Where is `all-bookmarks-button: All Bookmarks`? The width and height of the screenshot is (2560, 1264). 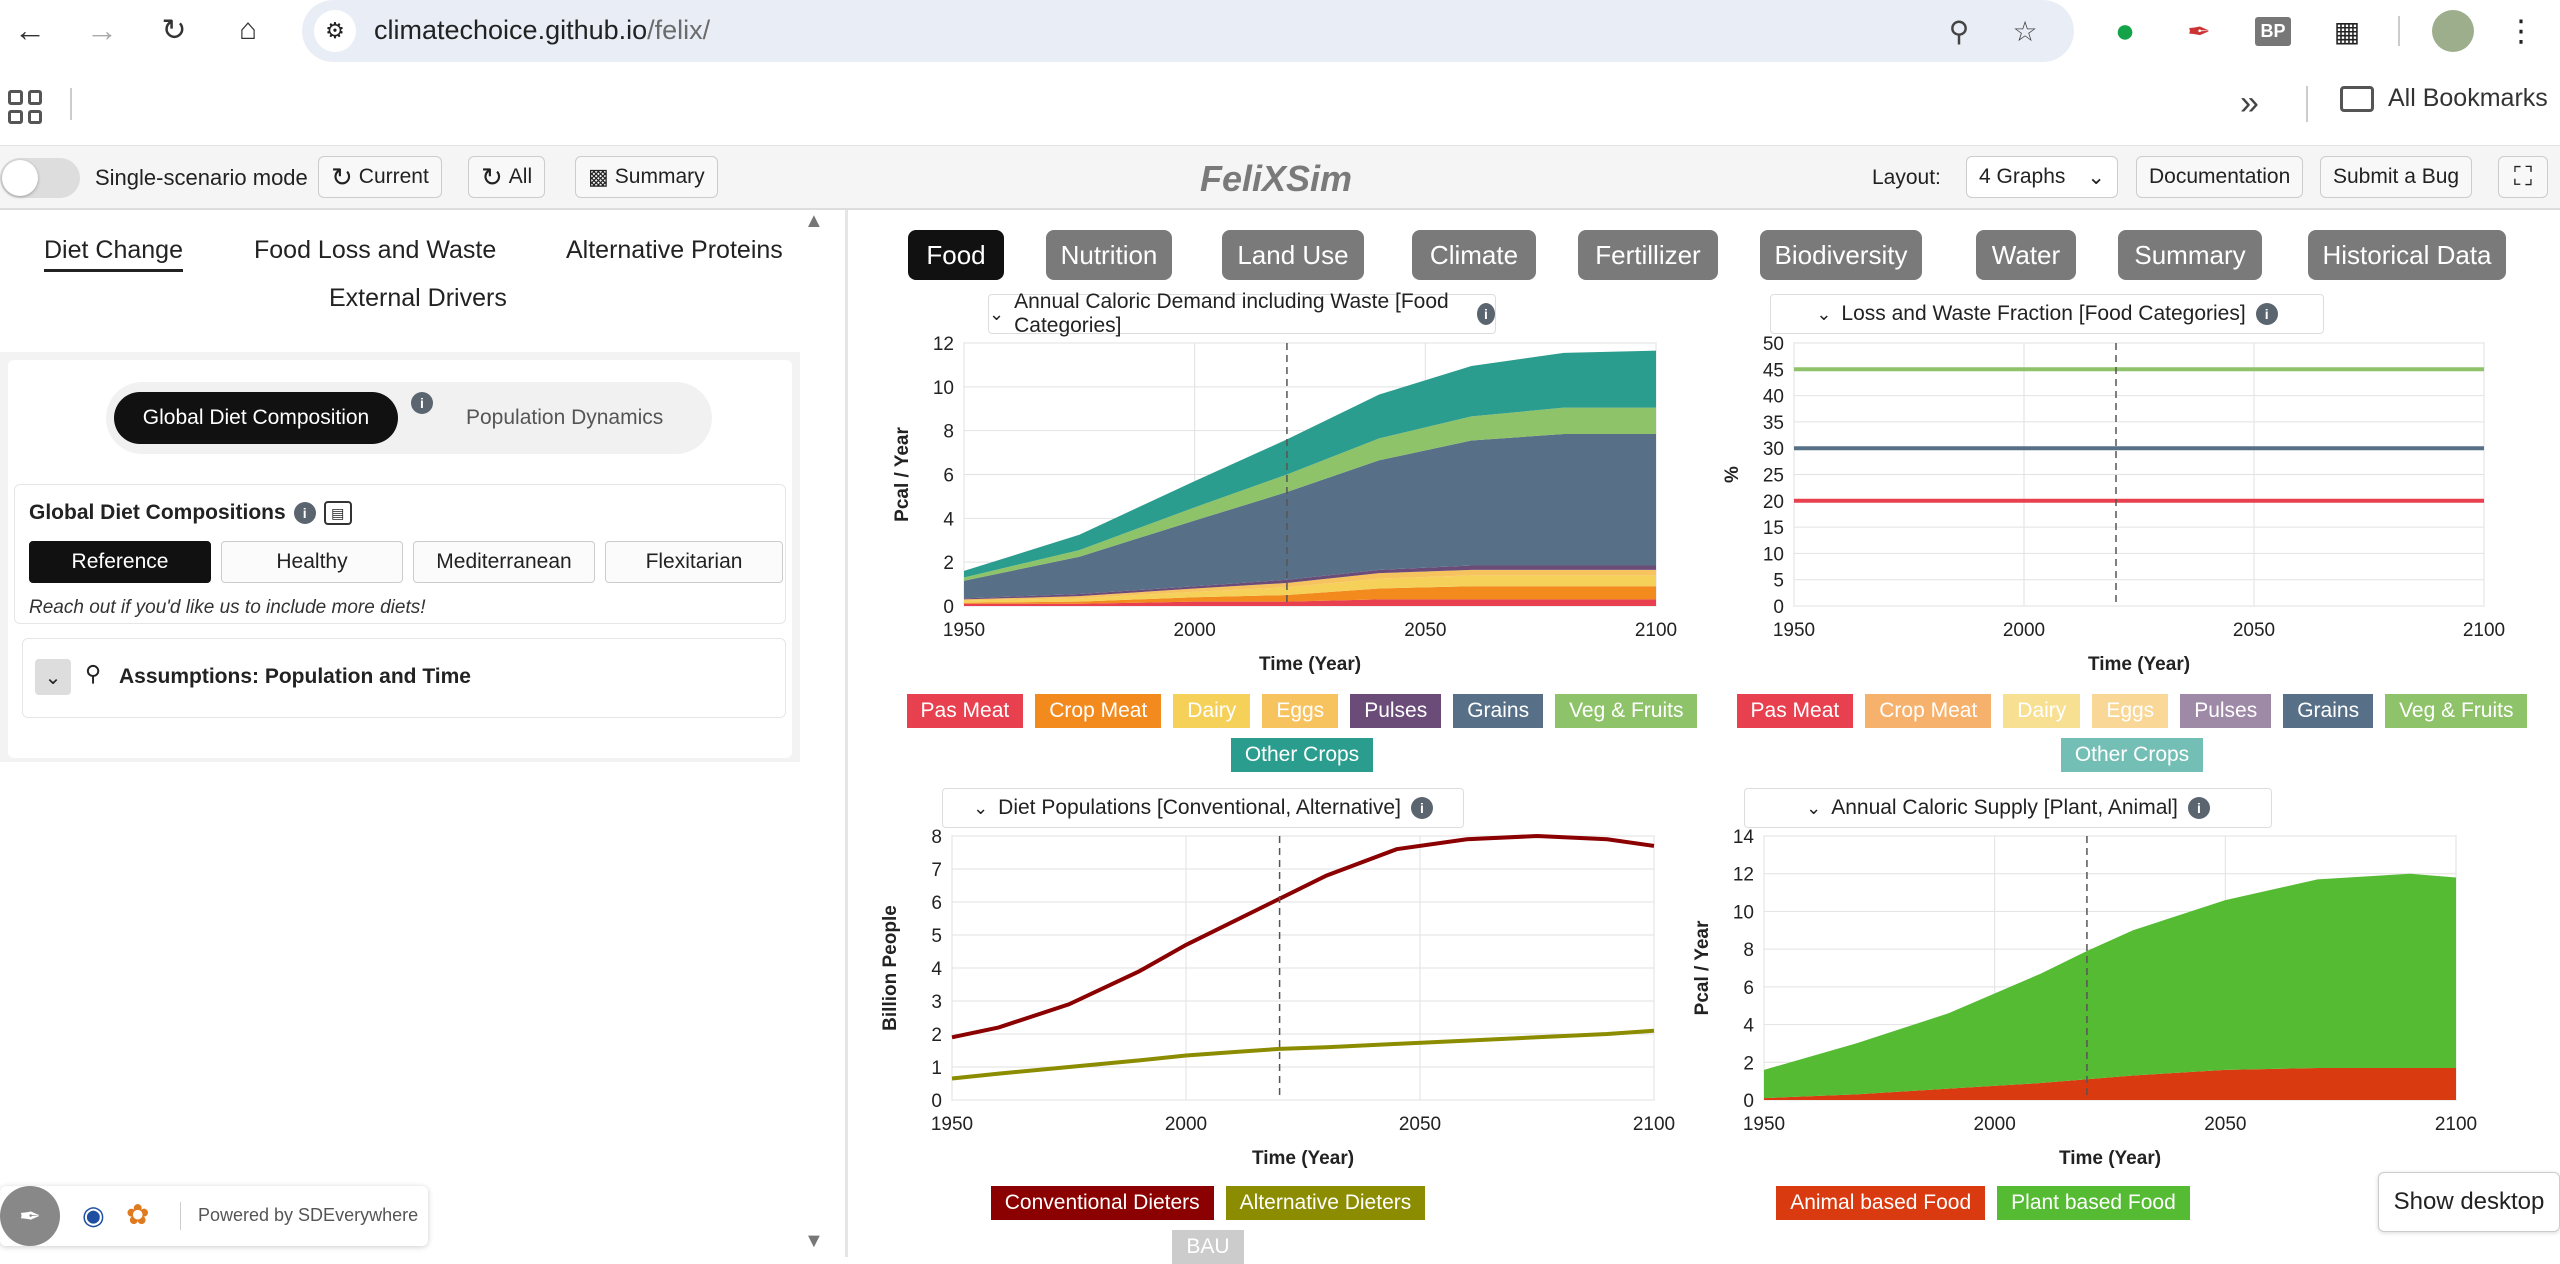 all-bookmarks-button: All Bookmarks is located at coordinates (2444, 98).